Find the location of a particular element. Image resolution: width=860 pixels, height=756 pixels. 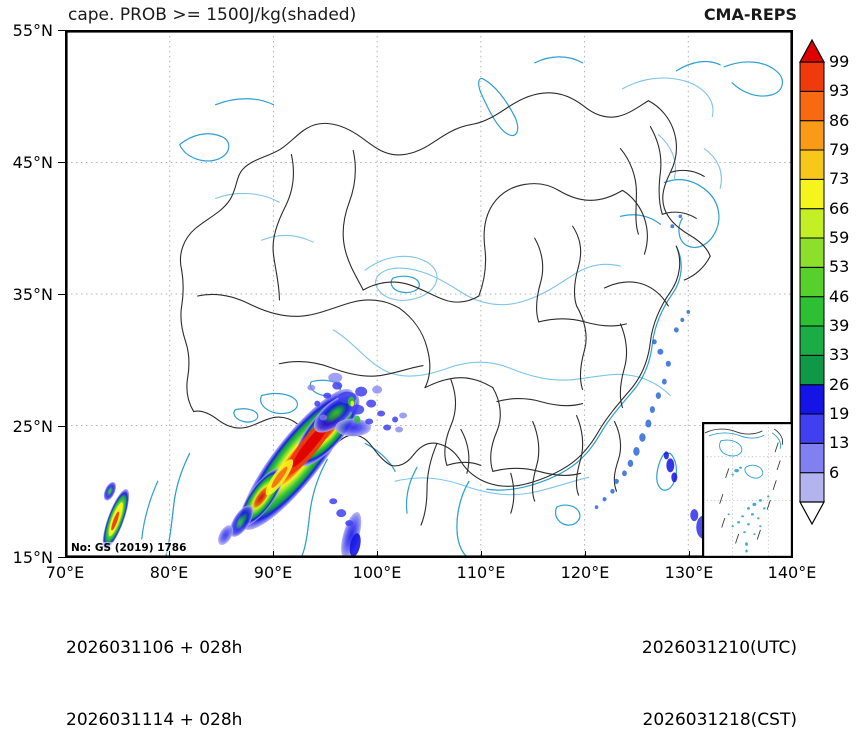

colorbar-tick-label: 59 is located at coordinates (839, 237).